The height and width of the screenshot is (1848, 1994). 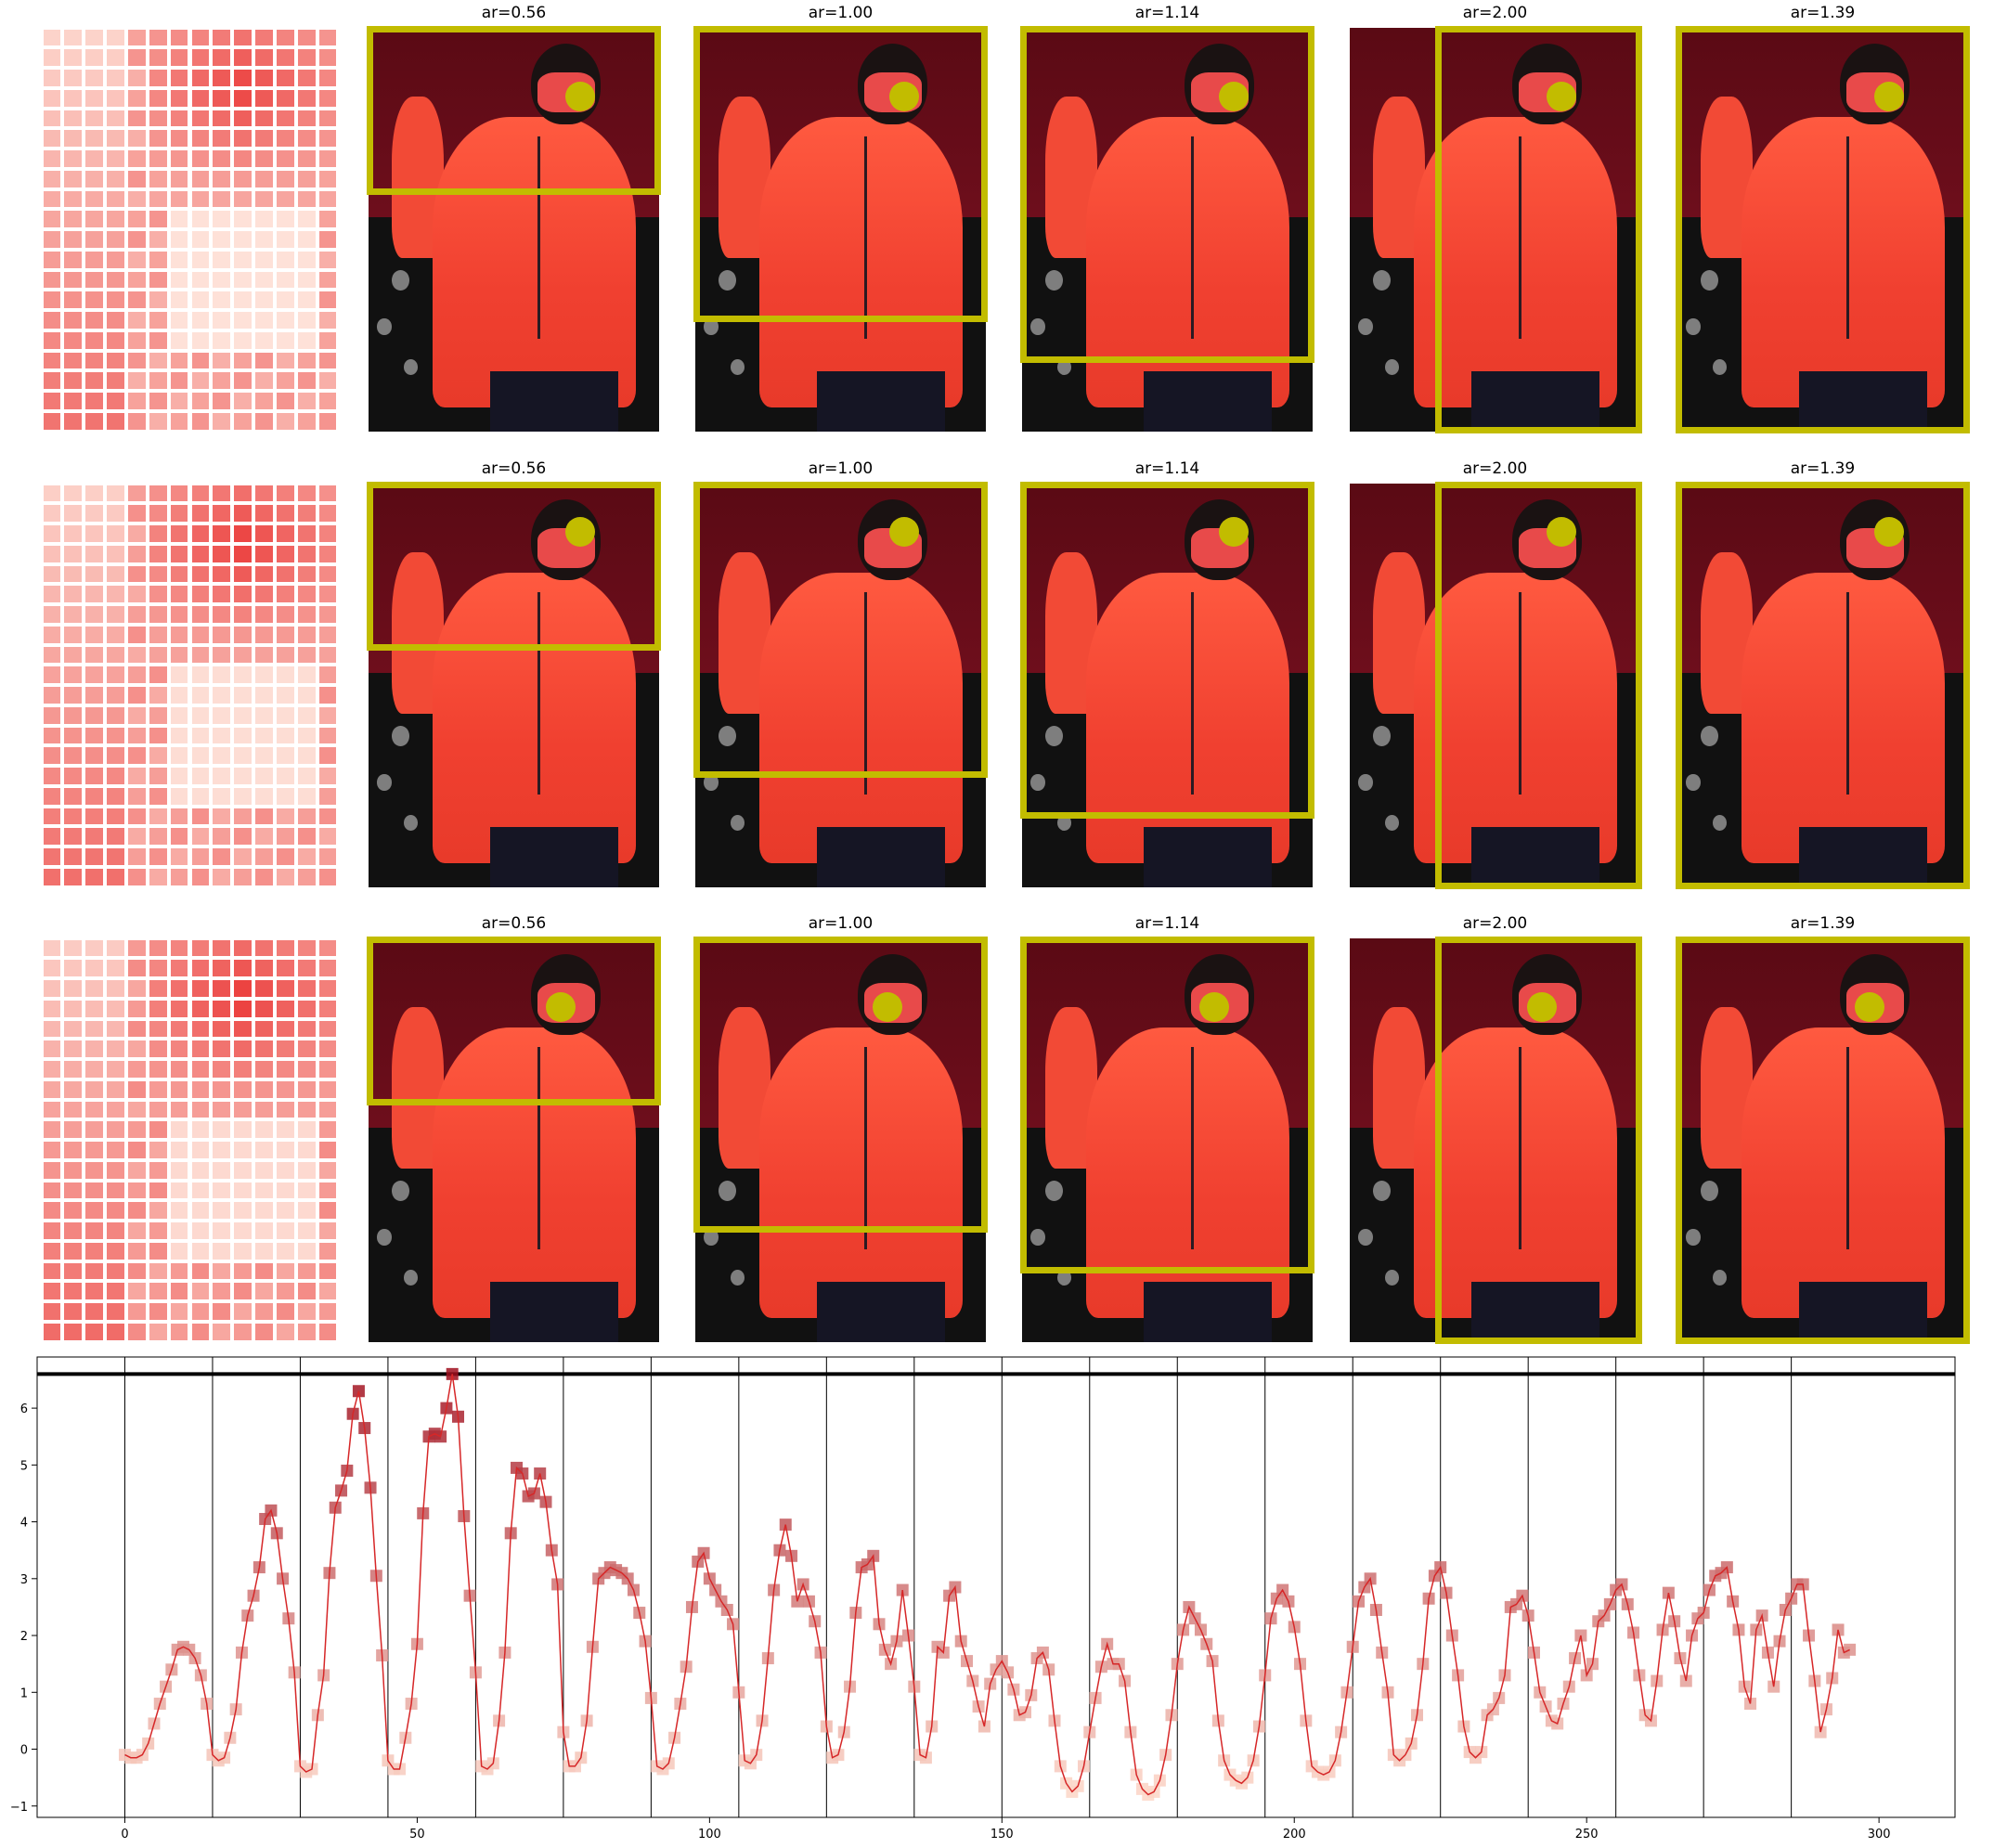 I want to click on crop-box, so click(x=1823, y=1140).